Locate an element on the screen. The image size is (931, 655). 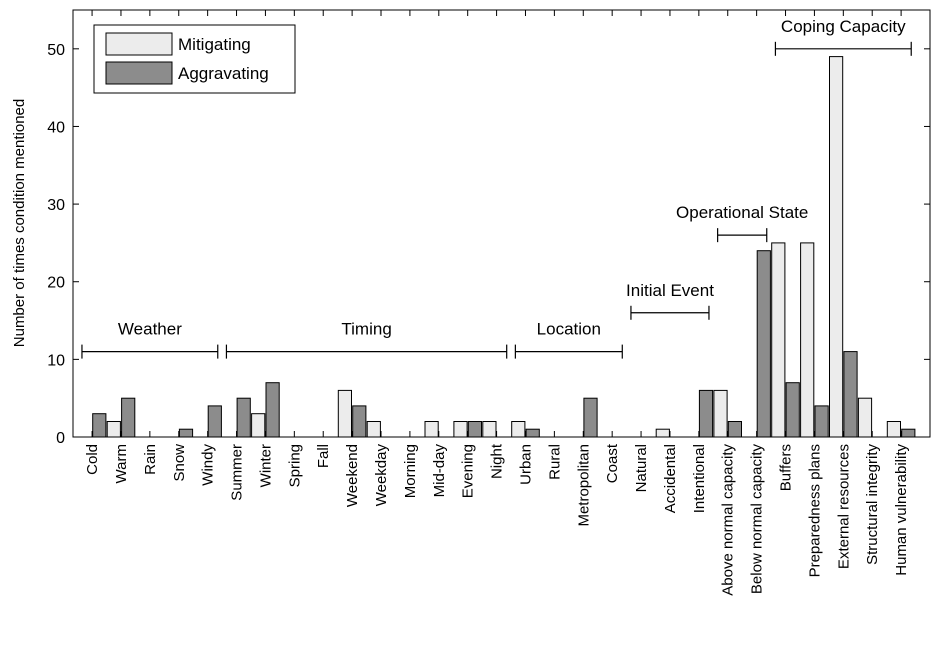
x-tick-label-14: Night is located at coordinates (497, 461).